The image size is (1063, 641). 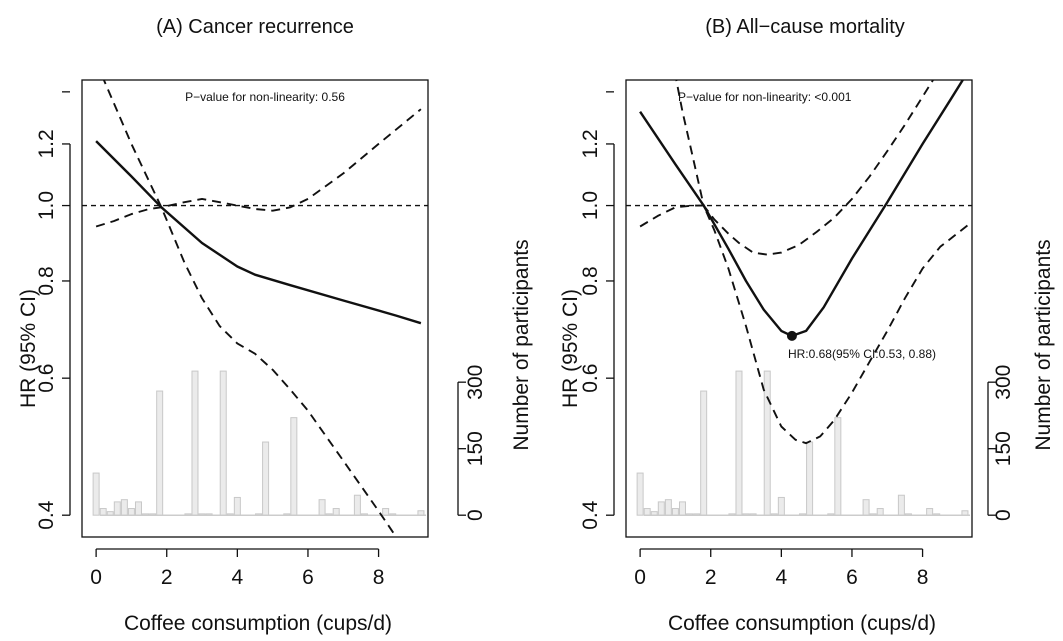 I want to click on minimum-point-label: HR:0.68(95% CI:0.53, 0.88), so click(x=862, y=354).